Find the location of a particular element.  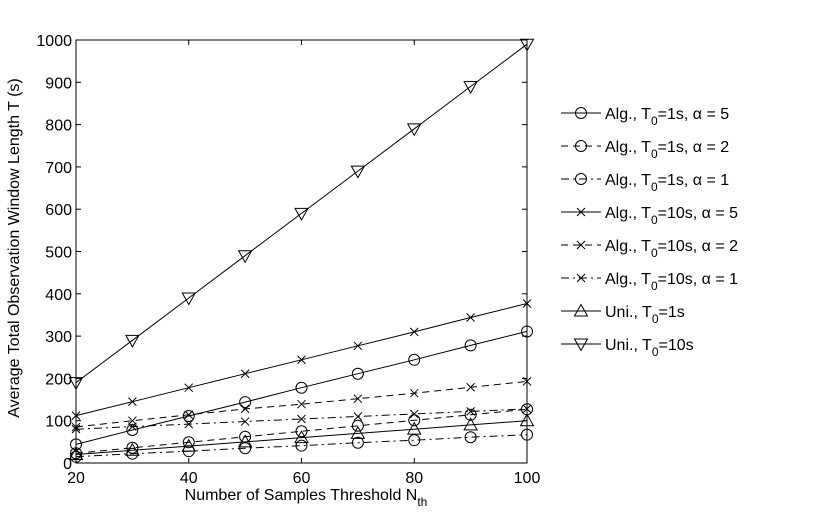

y-tick-label: 800 is located at coordinates (58, 126).